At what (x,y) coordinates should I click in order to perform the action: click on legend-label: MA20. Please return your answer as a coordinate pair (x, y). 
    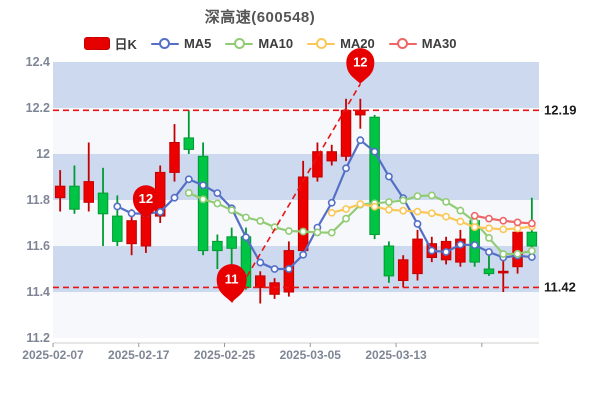
    Looking at the image, I should click on (357, 43).